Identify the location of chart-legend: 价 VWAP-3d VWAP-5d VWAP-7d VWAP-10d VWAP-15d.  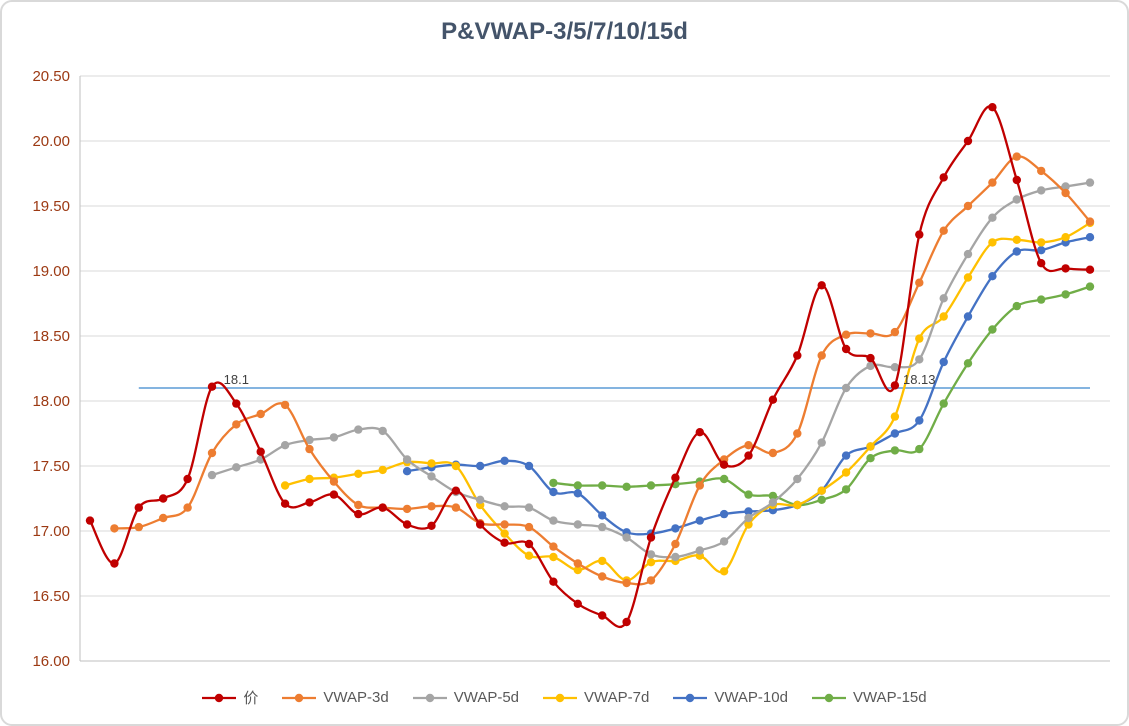
(564, 697).